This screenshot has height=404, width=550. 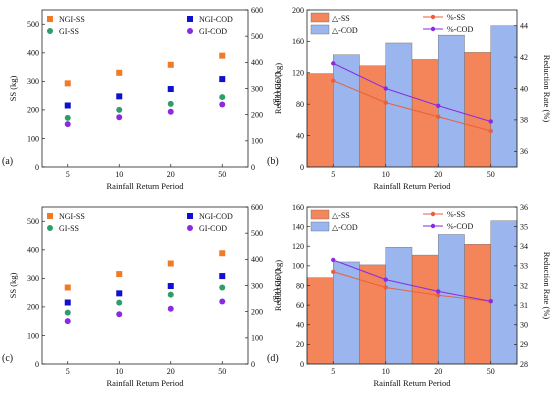 I want to click on y-axis-title: Reduction (kg), so click(x=278, y=285).